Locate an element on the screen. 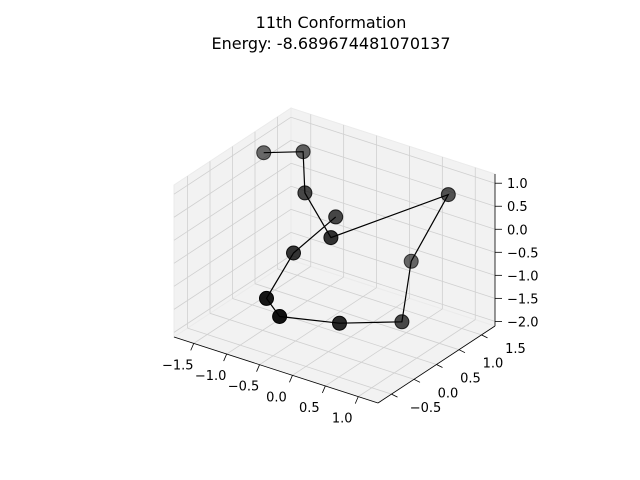  x-tick-label: −1.5 is located at coordinates (178, 365).